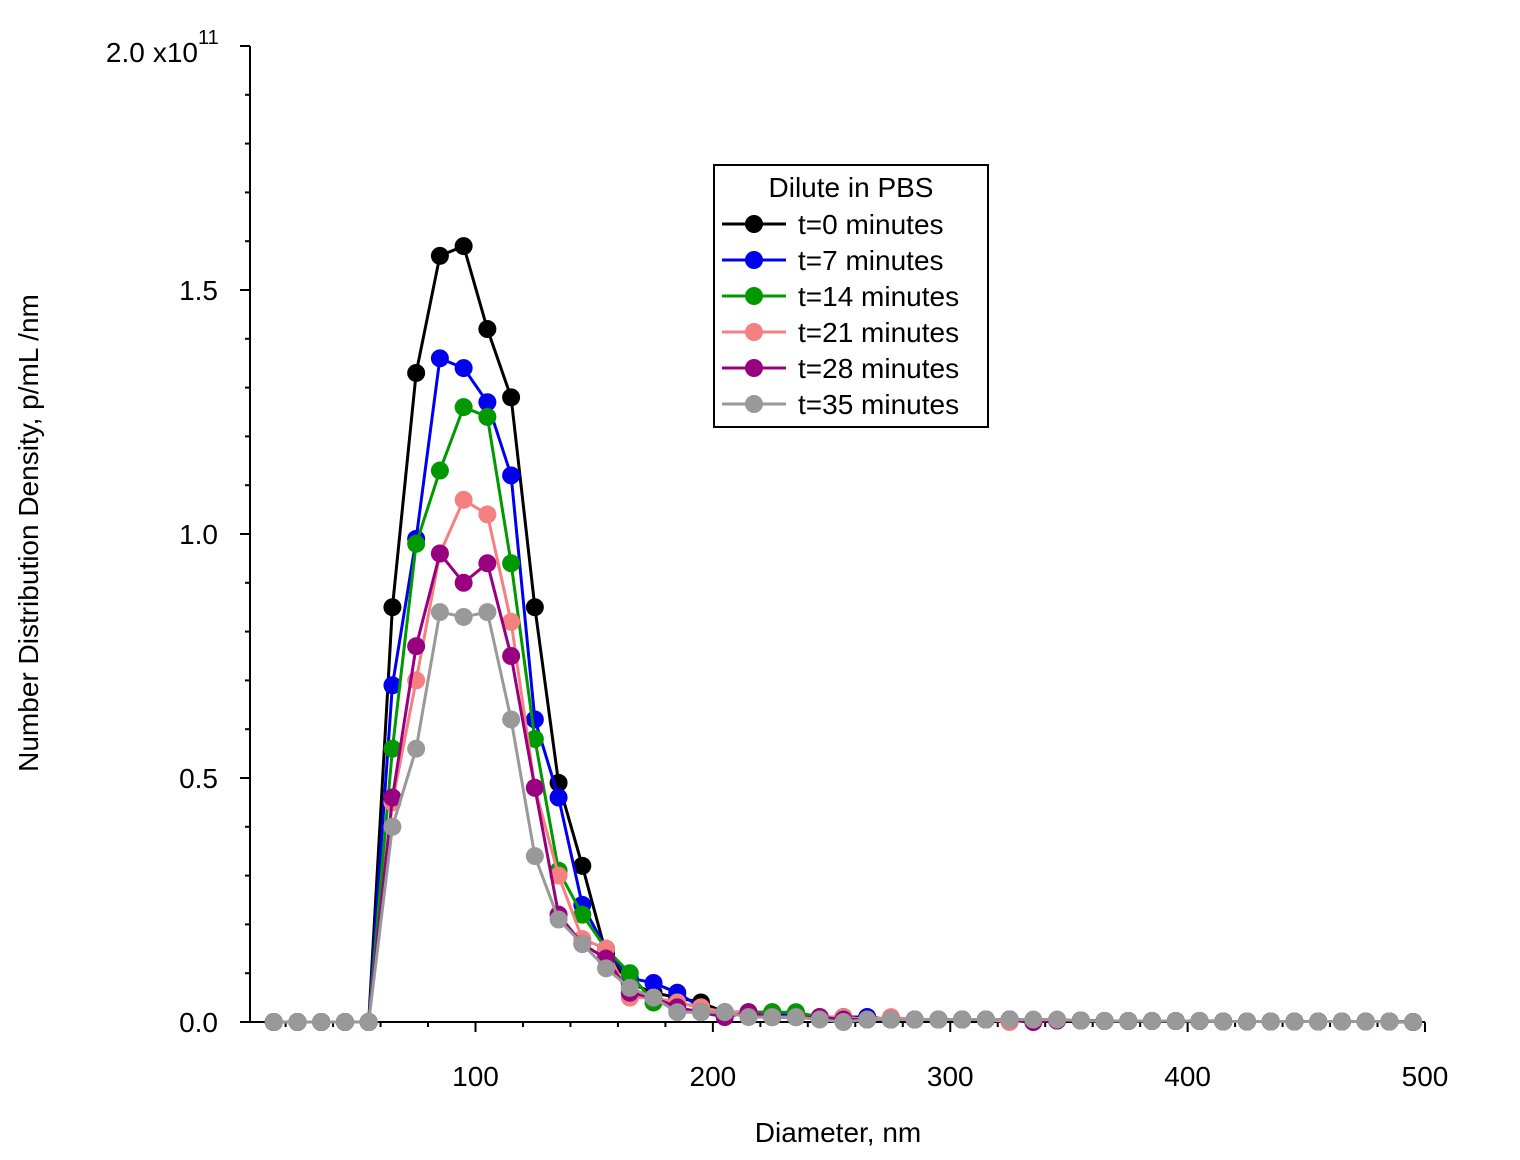 Image resolution: width=1520 pixels, height=1160 pixels. What do you see at coordinates (1425, 1076) in the screenshot?
I see `x-tick-label: 500` at bounding box center [1425, 1076].